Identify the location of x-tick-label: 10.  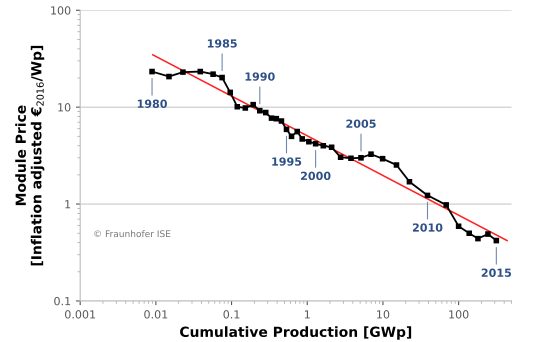
(383, 314).